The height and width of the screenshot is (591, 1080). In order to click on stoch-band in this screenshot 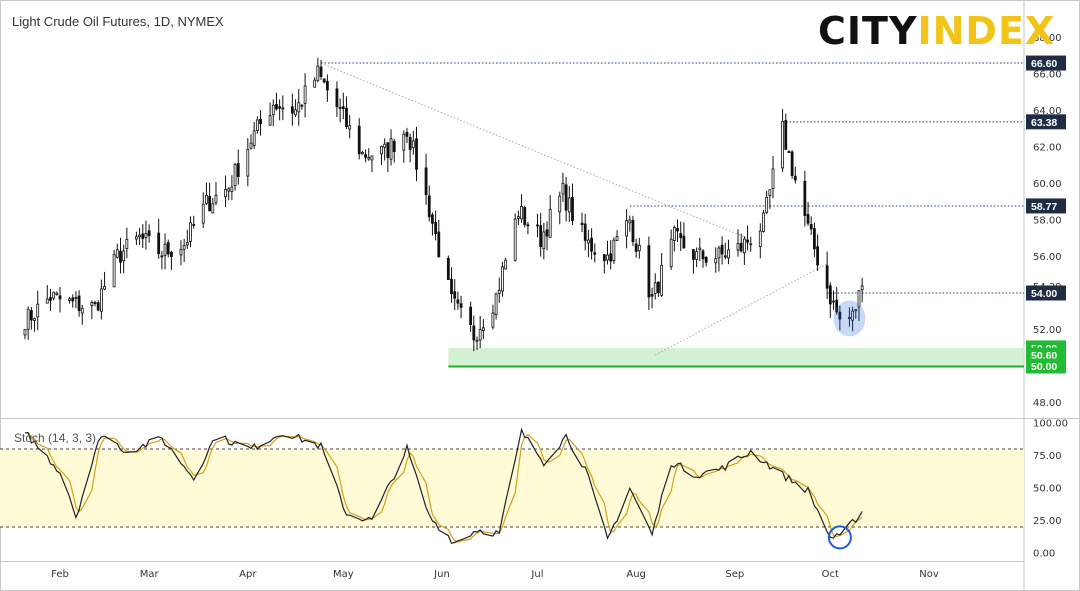, I will do `click(512, 488)`.